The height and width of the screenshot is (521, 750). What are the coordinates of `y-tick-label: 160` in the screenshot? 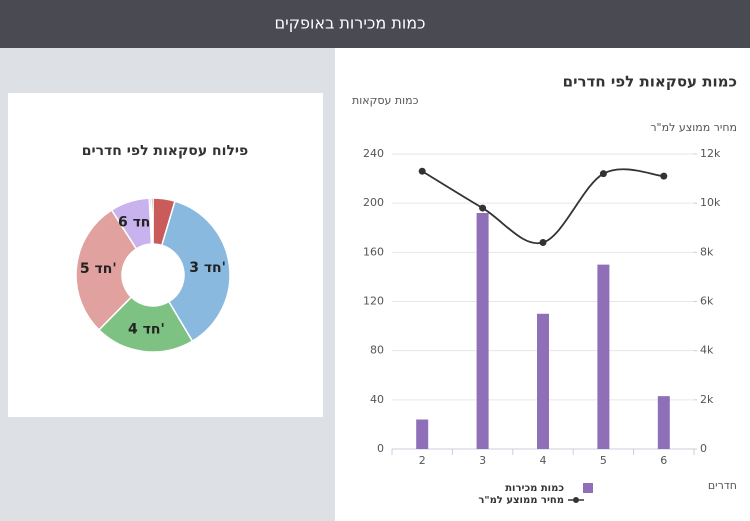 It's located at (373, 251).